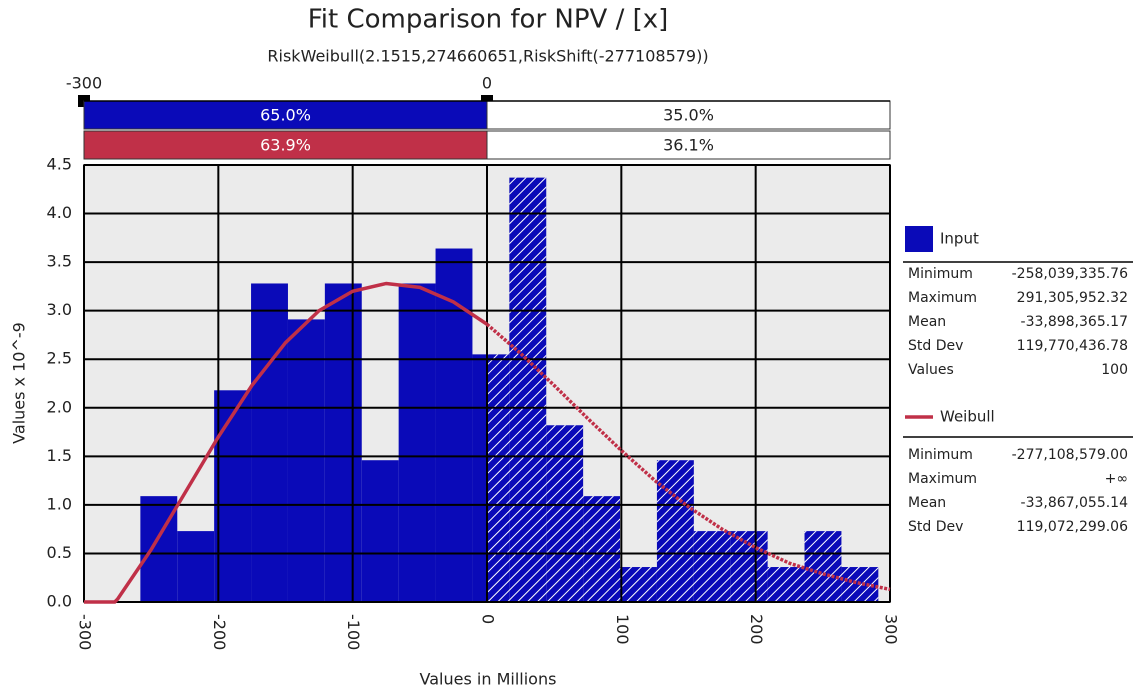 The width and height of the screenshot is (1136, 699). I want to click on legend-label: Weibull, so click(967, 417).